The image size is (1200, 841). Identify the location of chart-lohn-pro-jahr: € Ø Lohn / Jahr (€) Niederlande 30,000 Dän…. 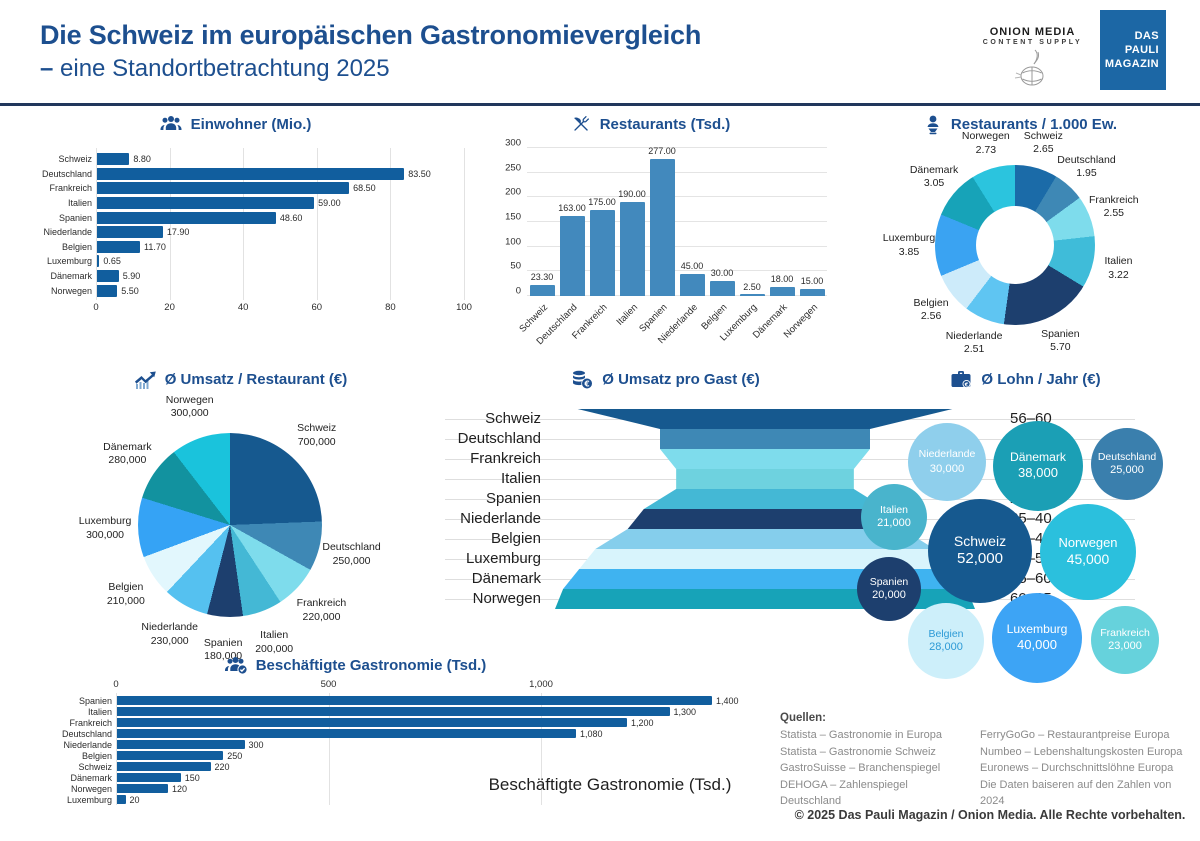
(1025, 531).